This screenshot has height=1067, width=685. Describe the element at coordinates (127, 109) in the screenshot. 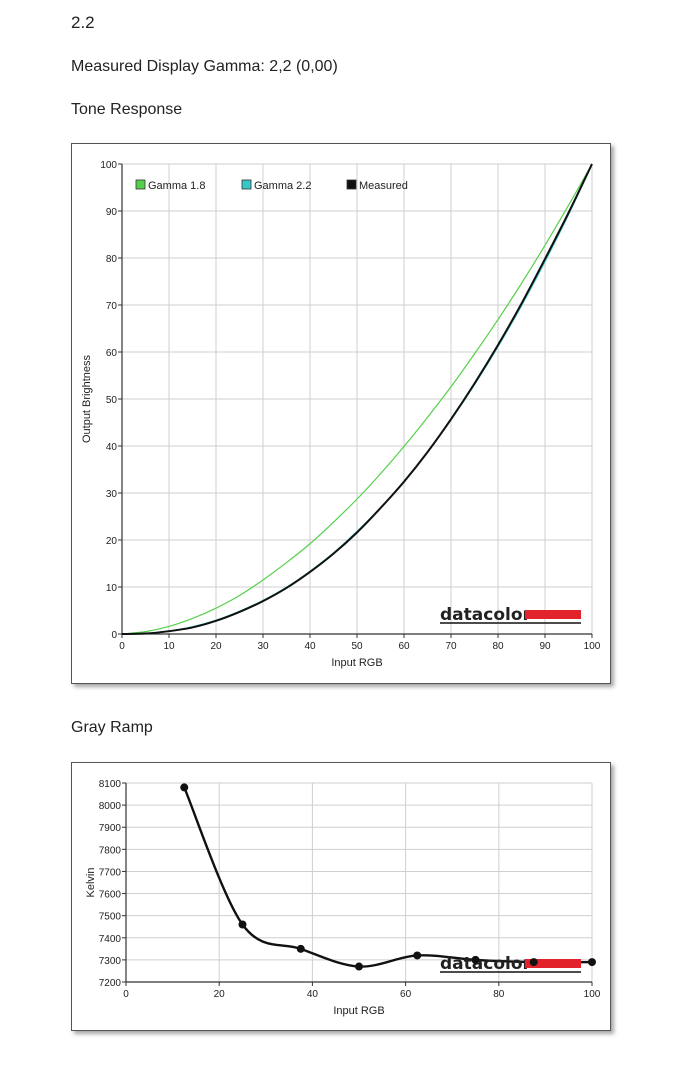

I see `tone-response-heading: Tone Response` at that location.